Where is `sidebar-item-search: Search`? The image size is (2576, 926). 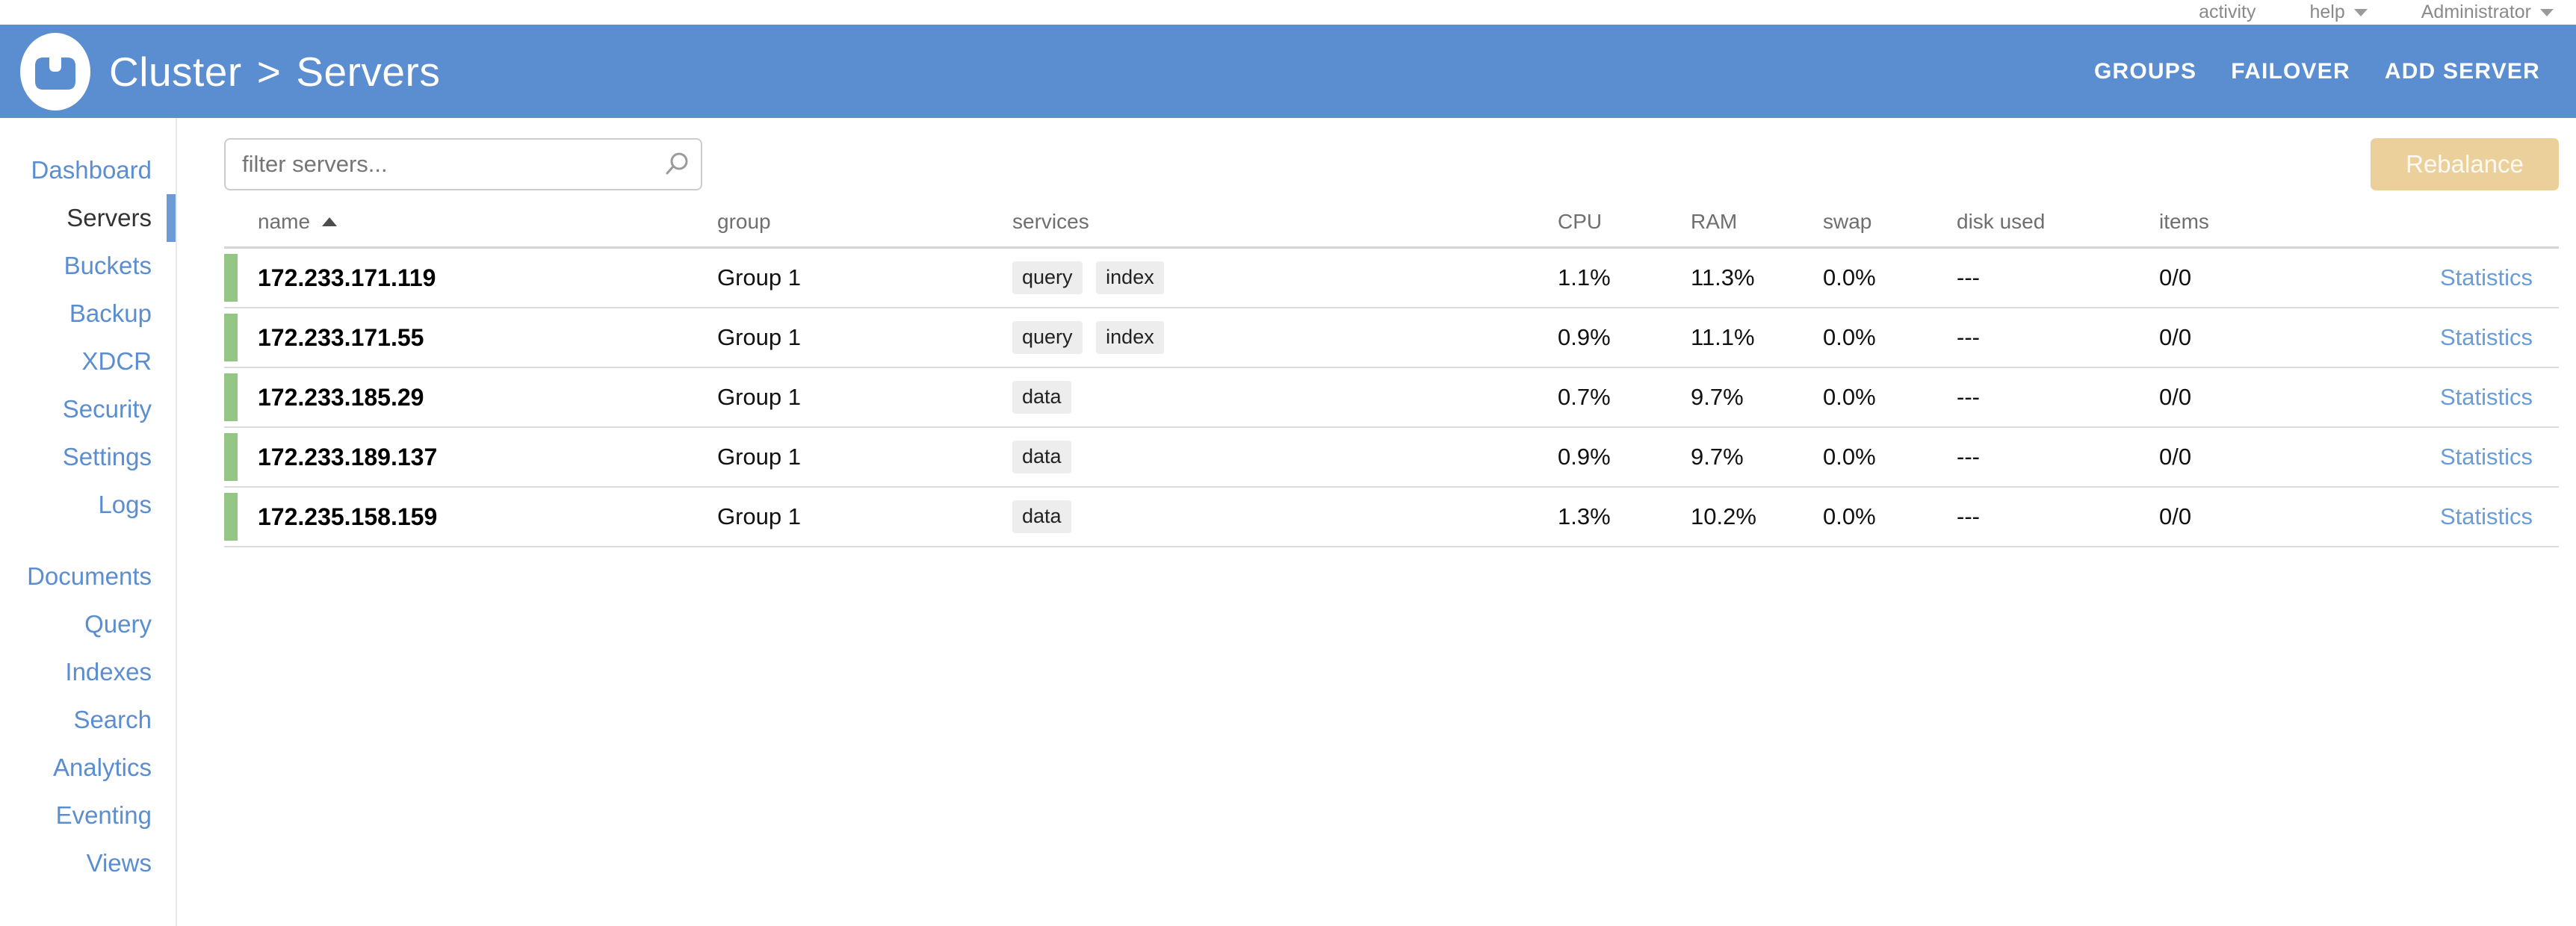 sidebar-item-search: Search is located at coordinates (112, 720).